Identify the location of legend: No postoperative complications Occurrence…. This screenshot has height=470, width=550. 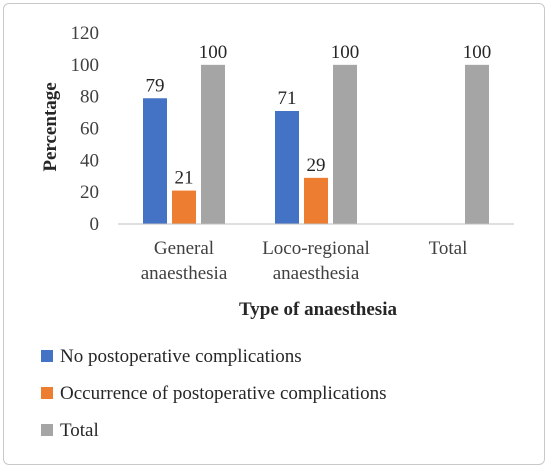
(214, 393).